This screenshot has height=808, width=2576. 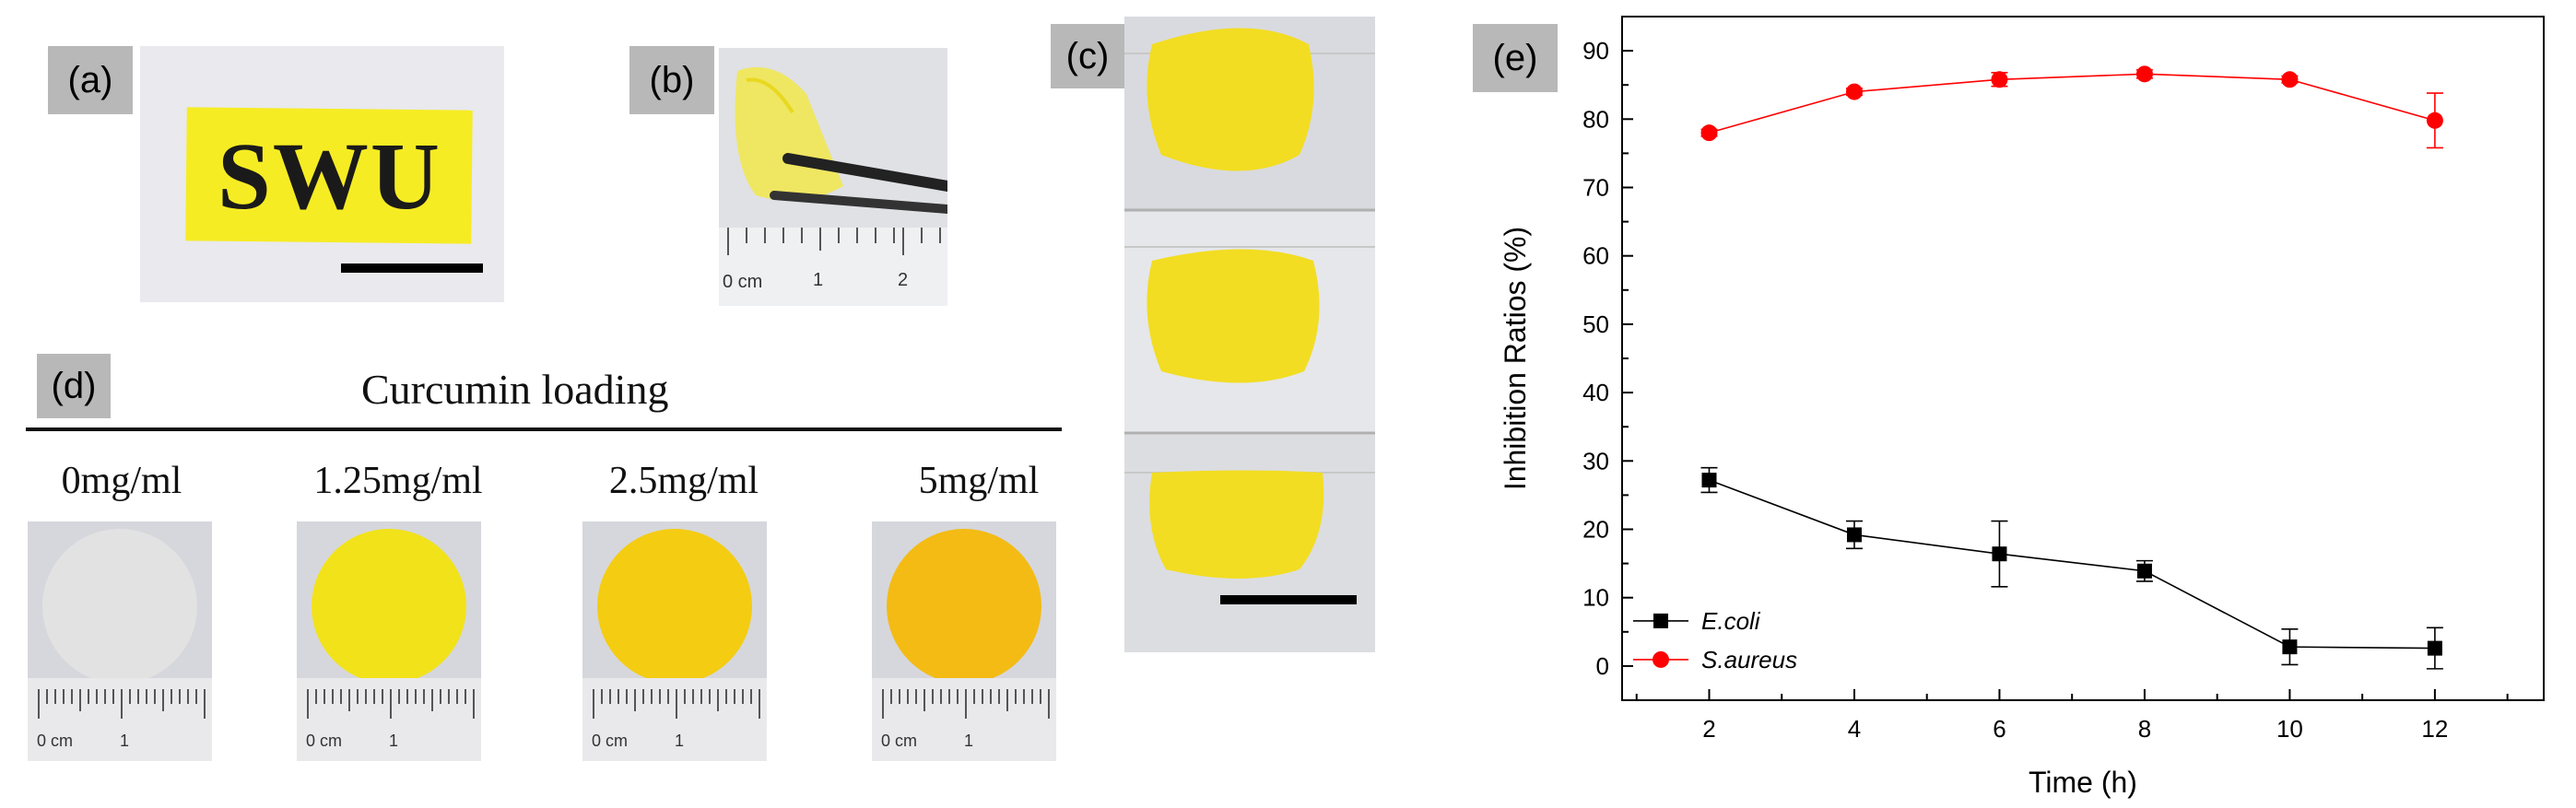 What do you see at coordinates (2289, 729) in the screenshot?
I see `x-tick-label: 10` at bounding box center [2289, 729].